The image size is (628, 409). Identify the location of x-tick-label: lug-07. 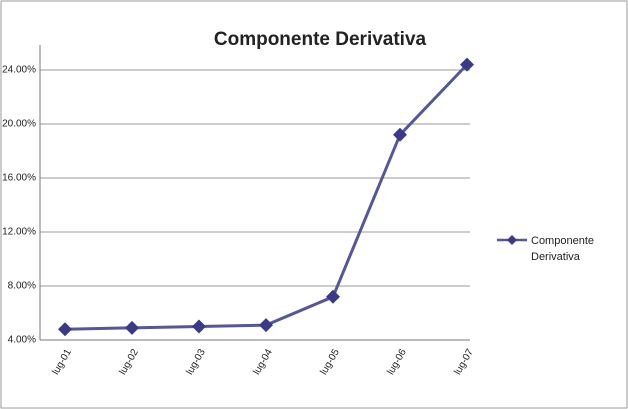
(464, 362).